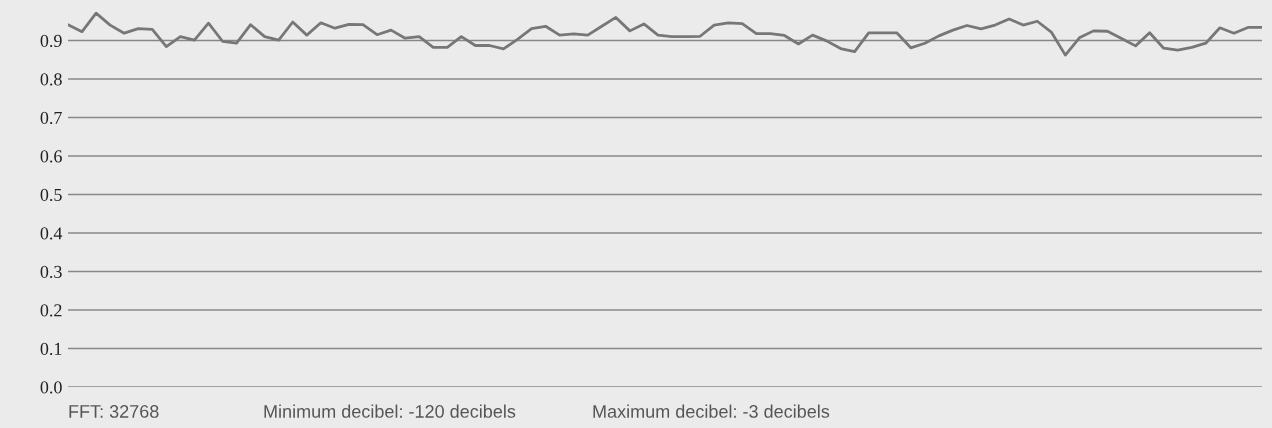 The height and width of the screenshot is (428, 1272). Describe the element at coordinates (51, 349) in the screenshot. I see `y-tick-label: 0.1` at that location.